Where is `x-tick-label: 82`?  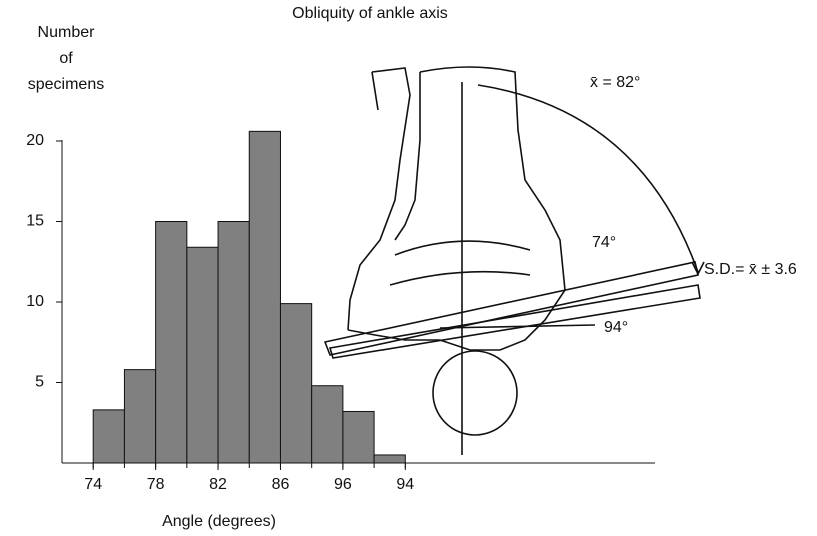
x-tick-label: 82 is located at coordinates (218, 484).